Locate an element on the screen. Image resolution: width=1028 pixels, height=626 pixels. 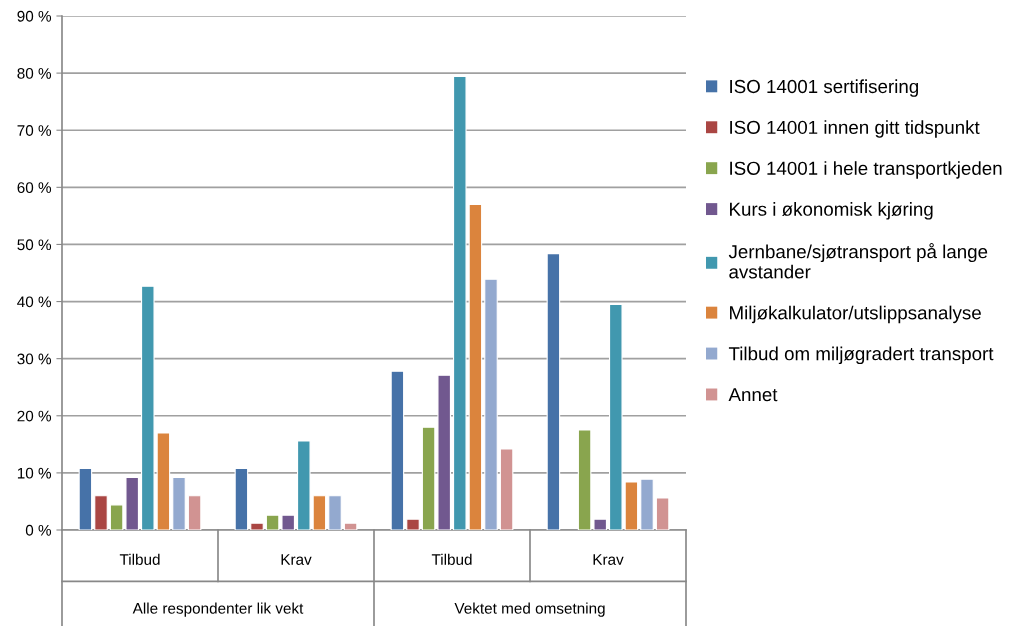
legend-label: Kurs i økonomisk kjøring is located at coordinates (831, 211).